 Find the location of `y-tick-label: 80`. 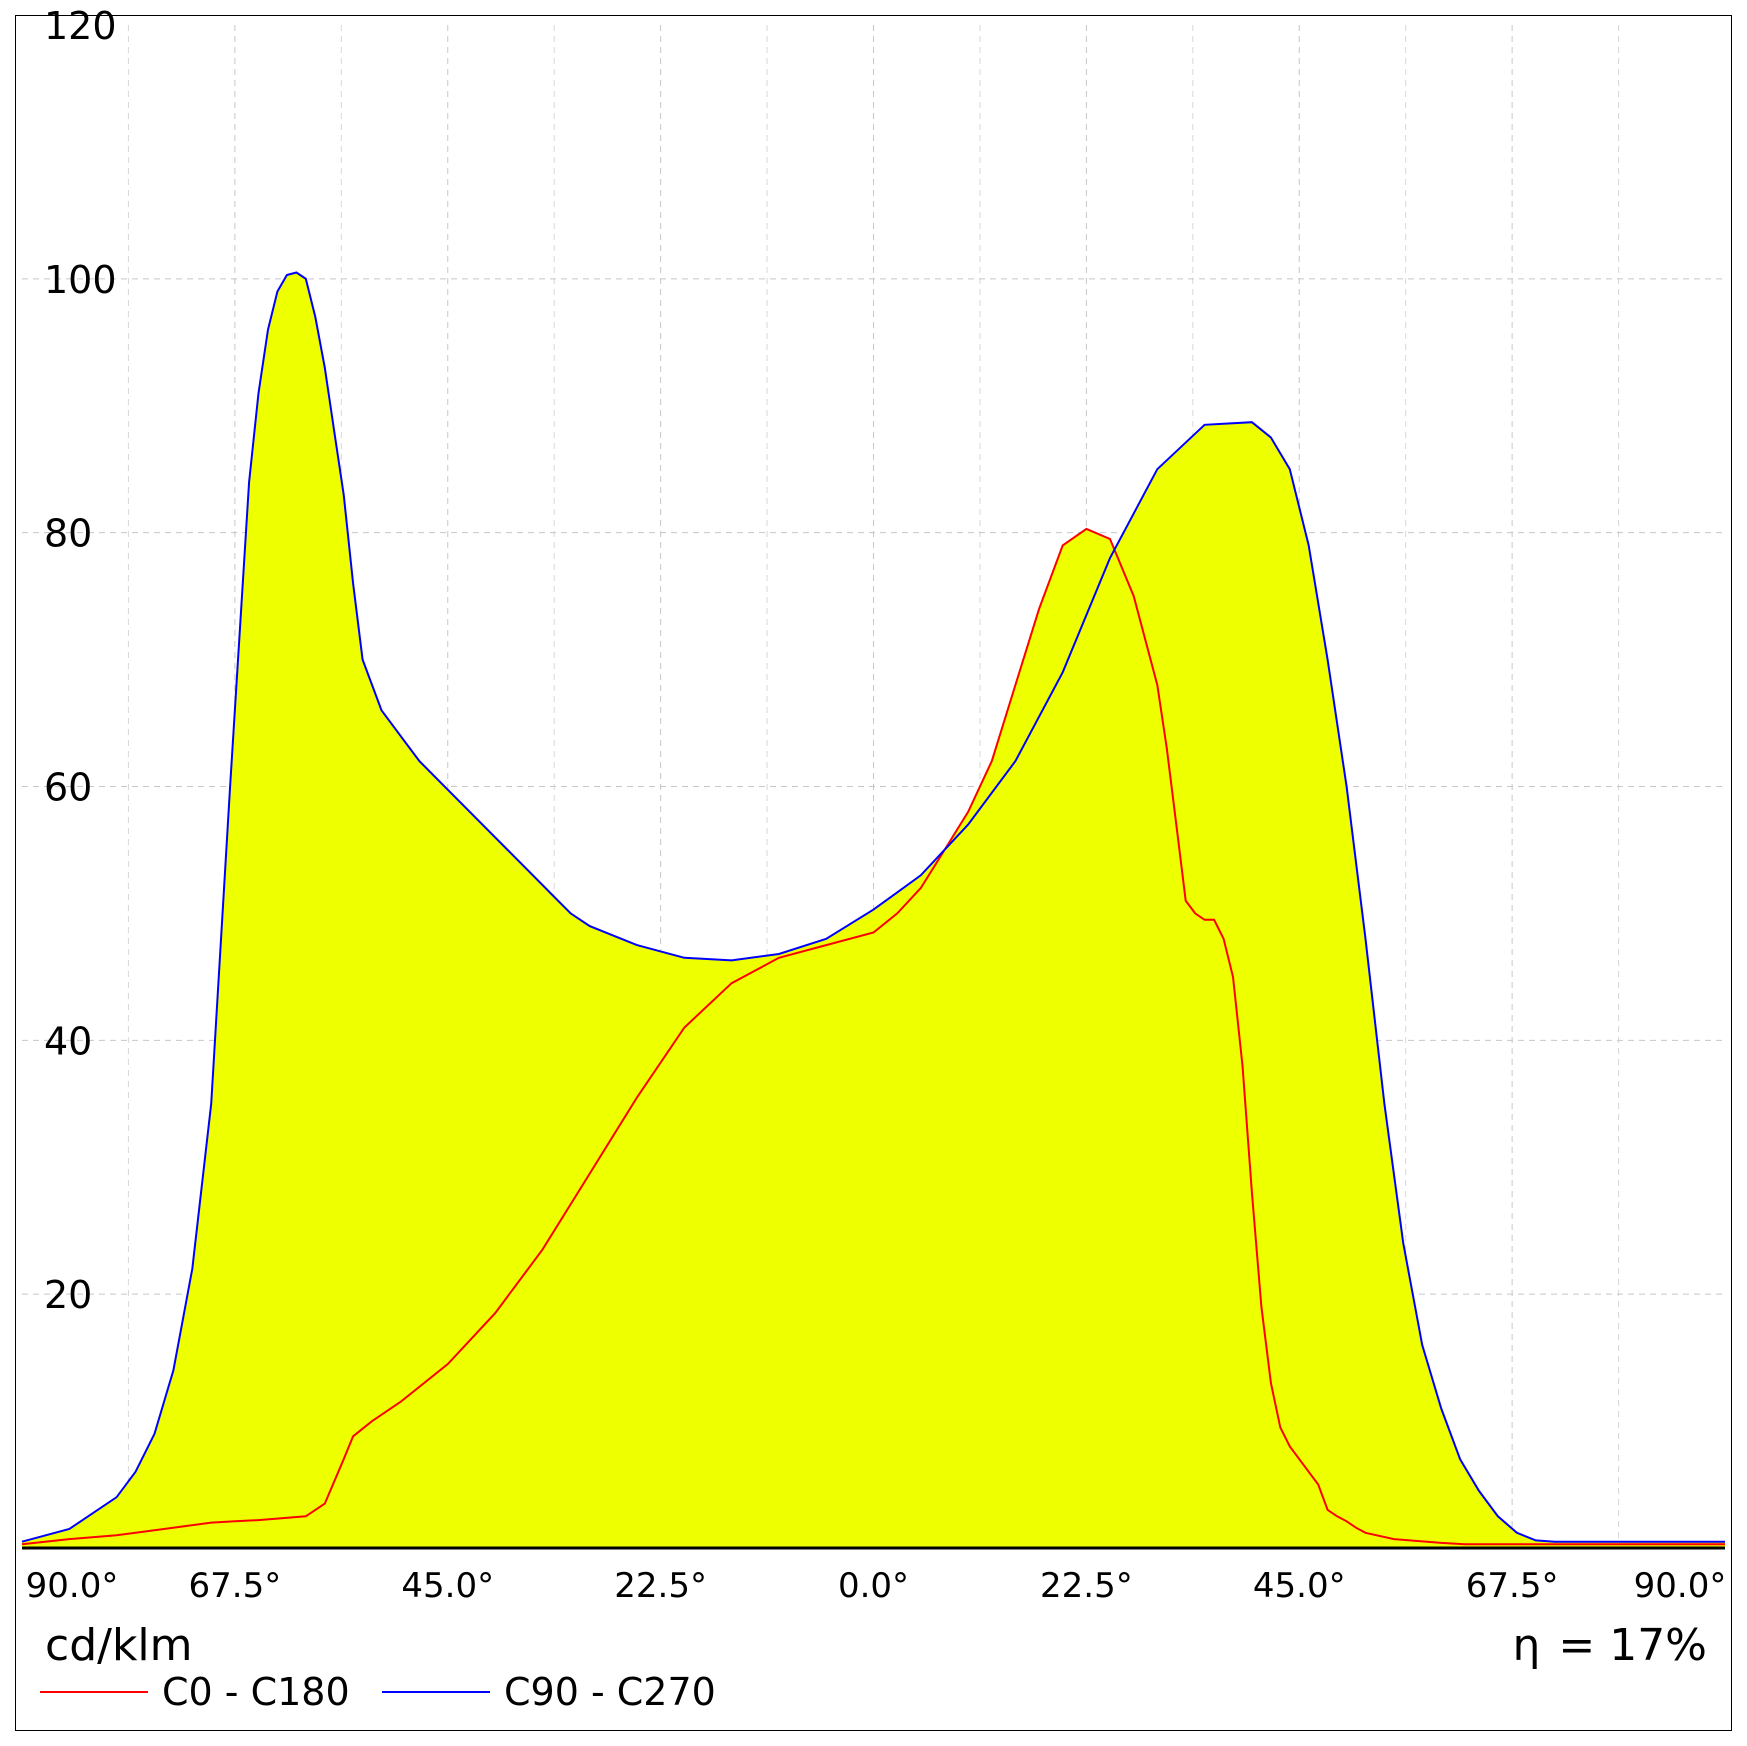

y-tick-label: 80 is located at coordinates (68, 534).